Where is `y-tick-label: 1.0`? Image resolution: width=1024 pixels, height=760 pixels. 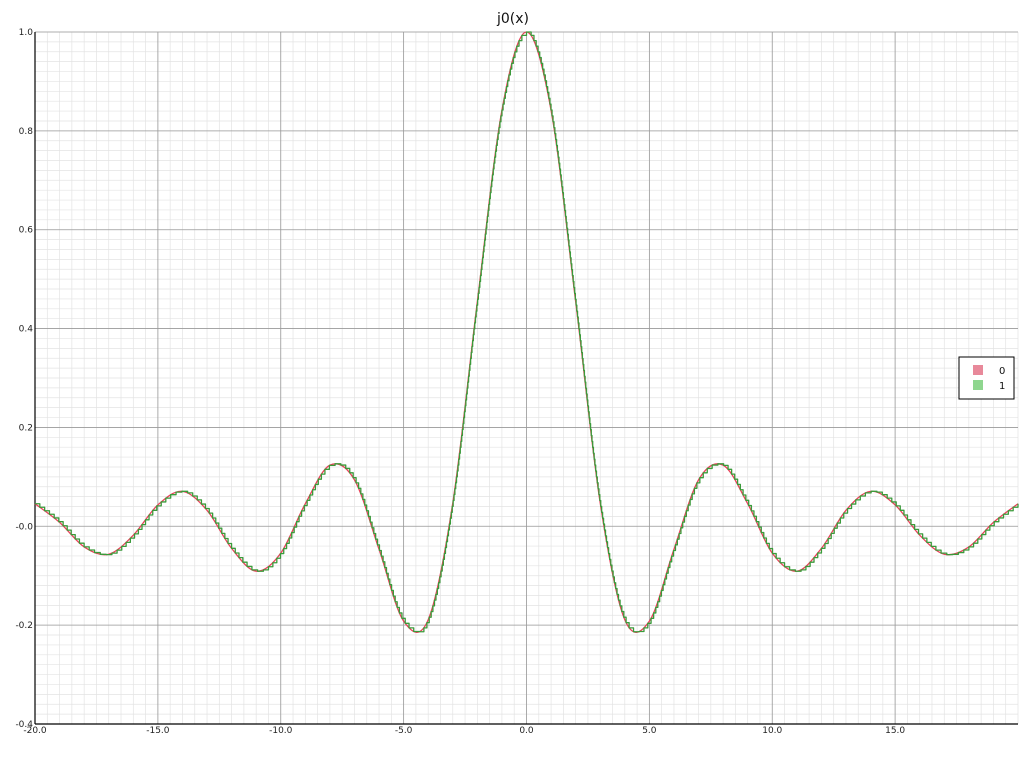 y-tick-label: 1.0 is located at coordinates (26, 33).